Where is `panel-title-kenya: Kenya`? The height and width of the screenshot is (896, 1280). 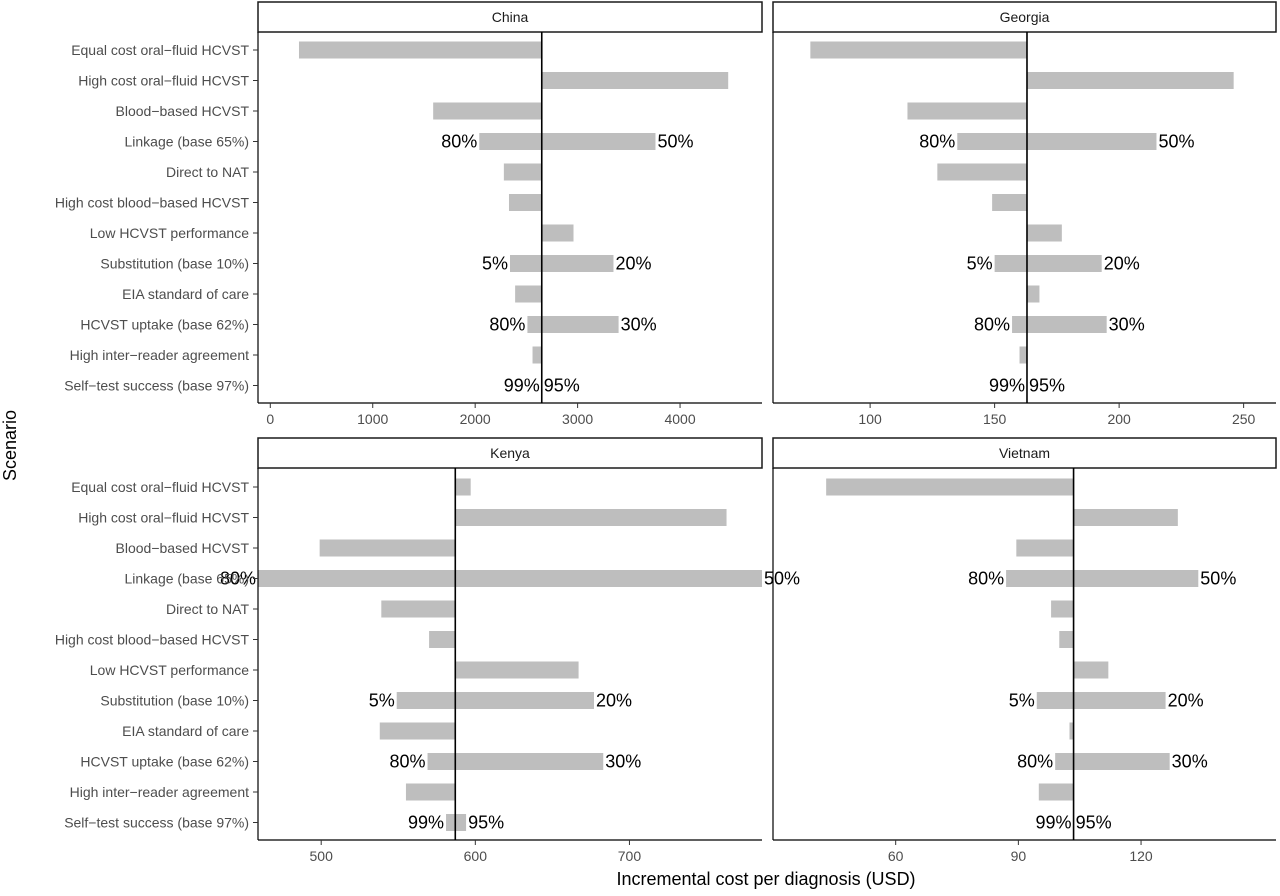 panel-title-kenya: Kenya is located at coordinates (510, 453).